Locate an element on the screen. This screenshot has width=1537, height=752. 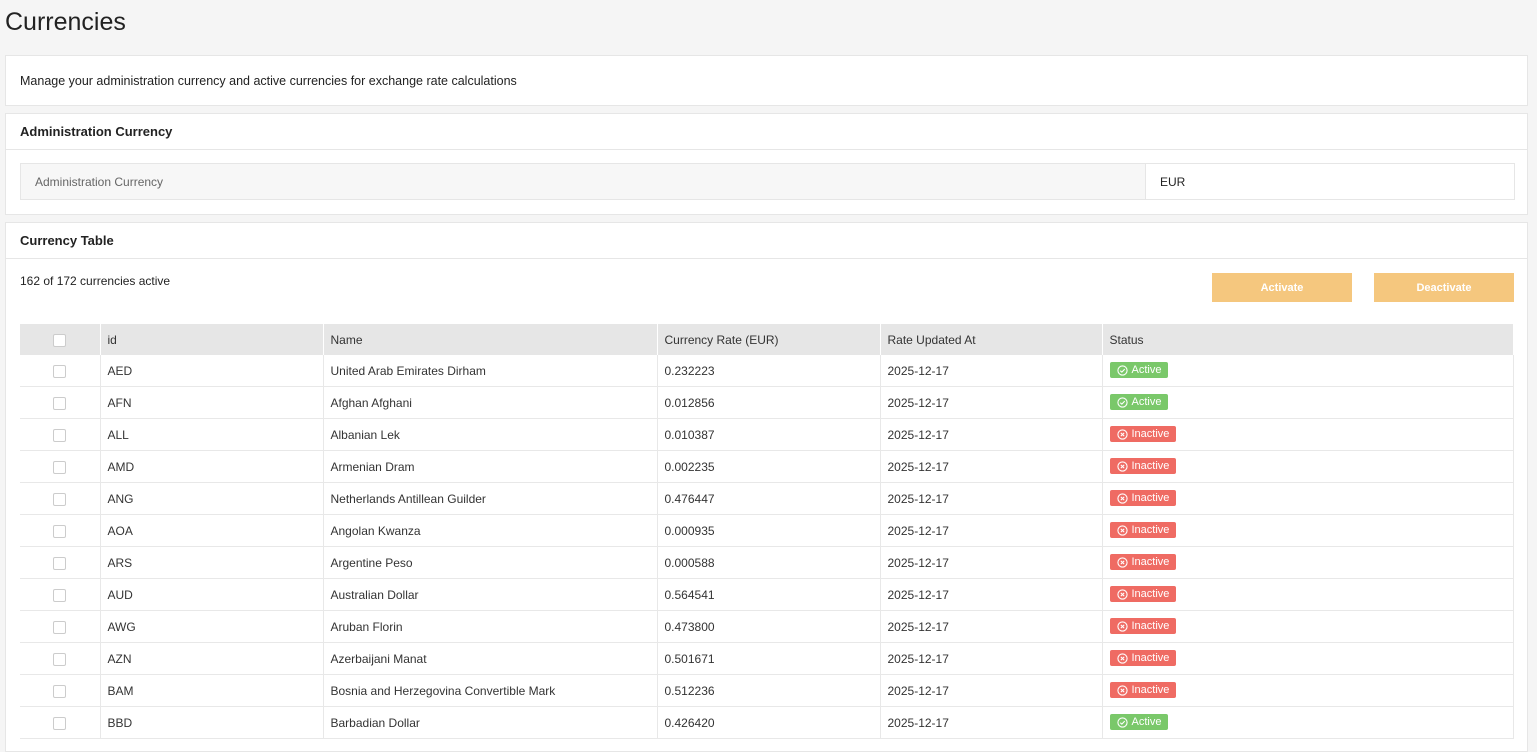
currency-rate: 0.232223 is located at coordinates (769, 371).